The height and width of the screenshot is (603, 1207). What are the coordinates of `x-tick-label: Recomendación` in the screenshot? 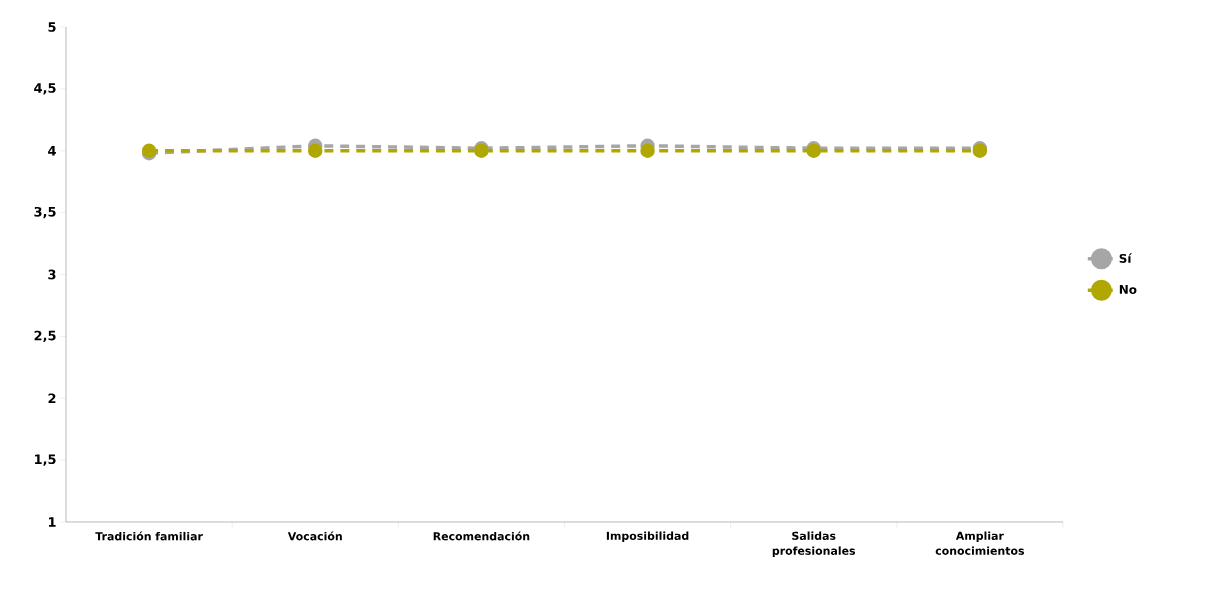 It's located at (481, 536).